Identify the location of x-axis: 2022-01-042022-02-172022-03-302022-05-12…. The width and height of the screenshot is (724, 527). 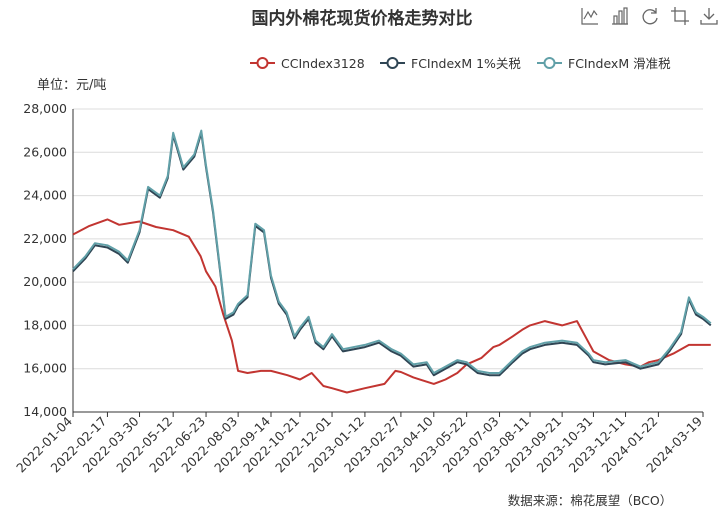
(359, 443).